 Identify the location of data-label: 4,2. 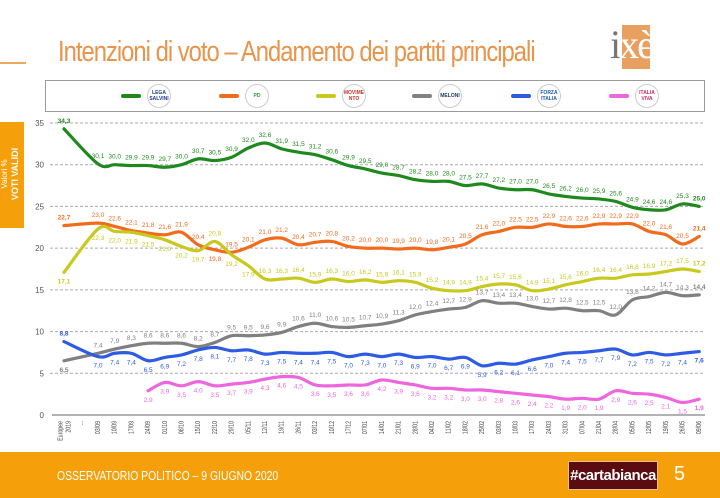
(381, 389).